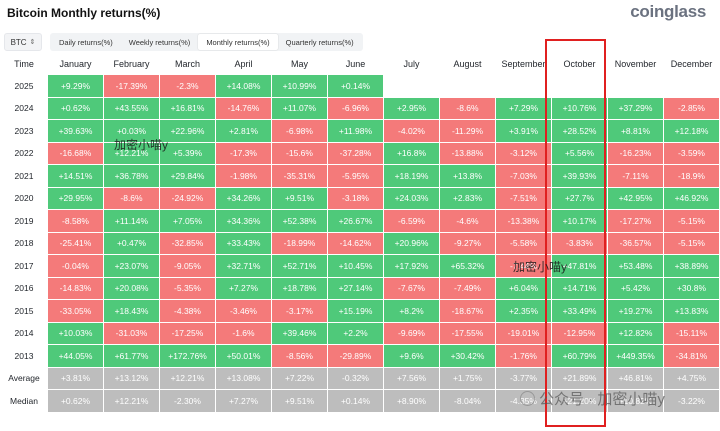 The height and width of the screenshot is (431, 720). Describe the element at coordinates (24, 109) in the screenshot. I see `year-label: 2024` at that location.